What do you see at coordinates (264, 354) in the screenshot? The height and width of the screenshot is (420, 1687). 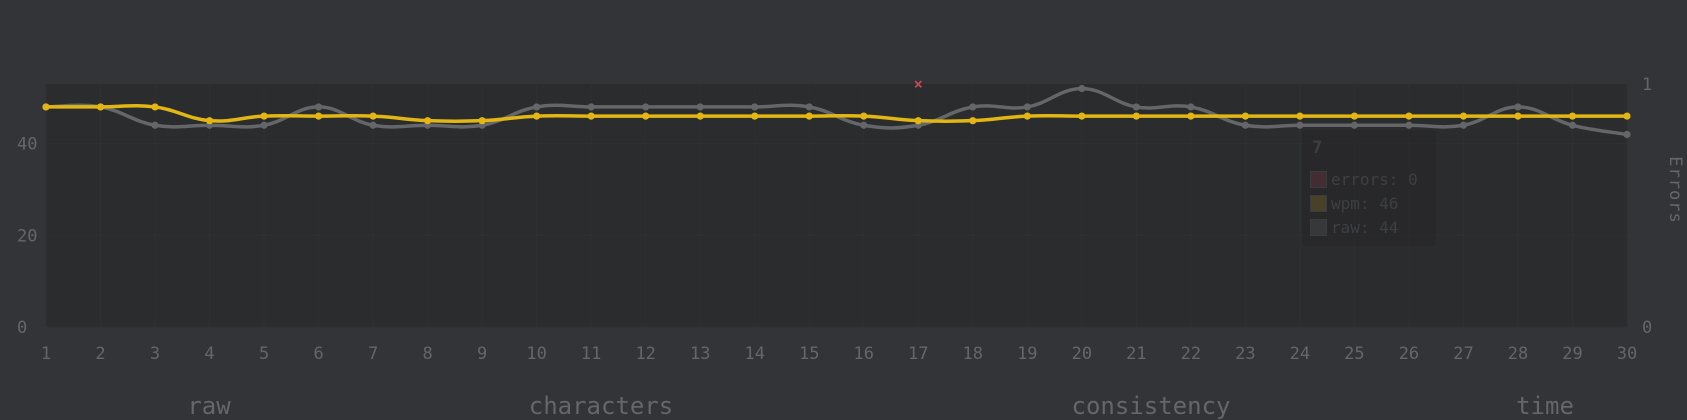 I see `x-tick-5: 5` at bounding box center [264, 354].